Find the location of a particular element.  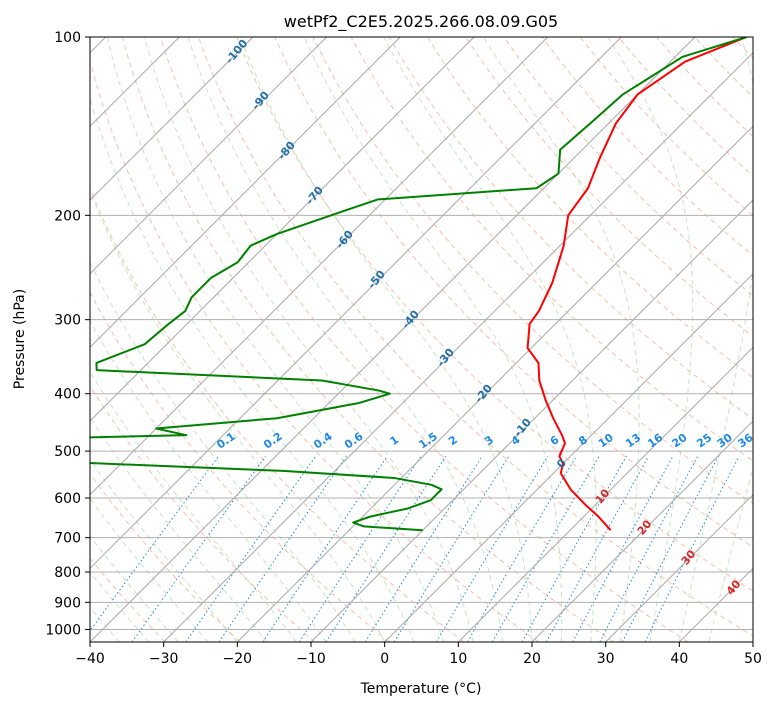

mixing-ratio-label: 36 is located at coordinates (746, 441).